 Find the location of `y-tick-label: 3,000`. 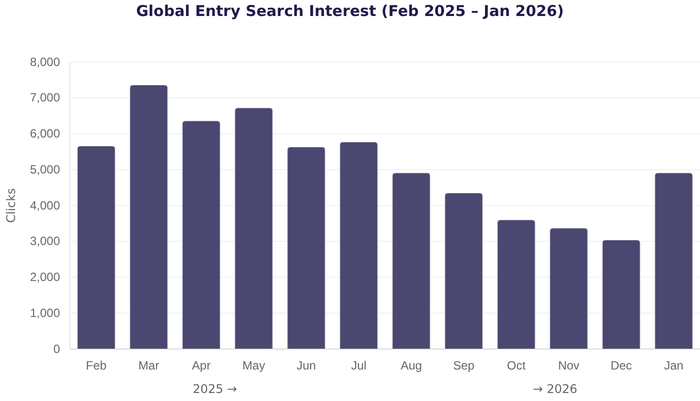

y-tick-label: 3,000 is located at coordinates (45, 241).